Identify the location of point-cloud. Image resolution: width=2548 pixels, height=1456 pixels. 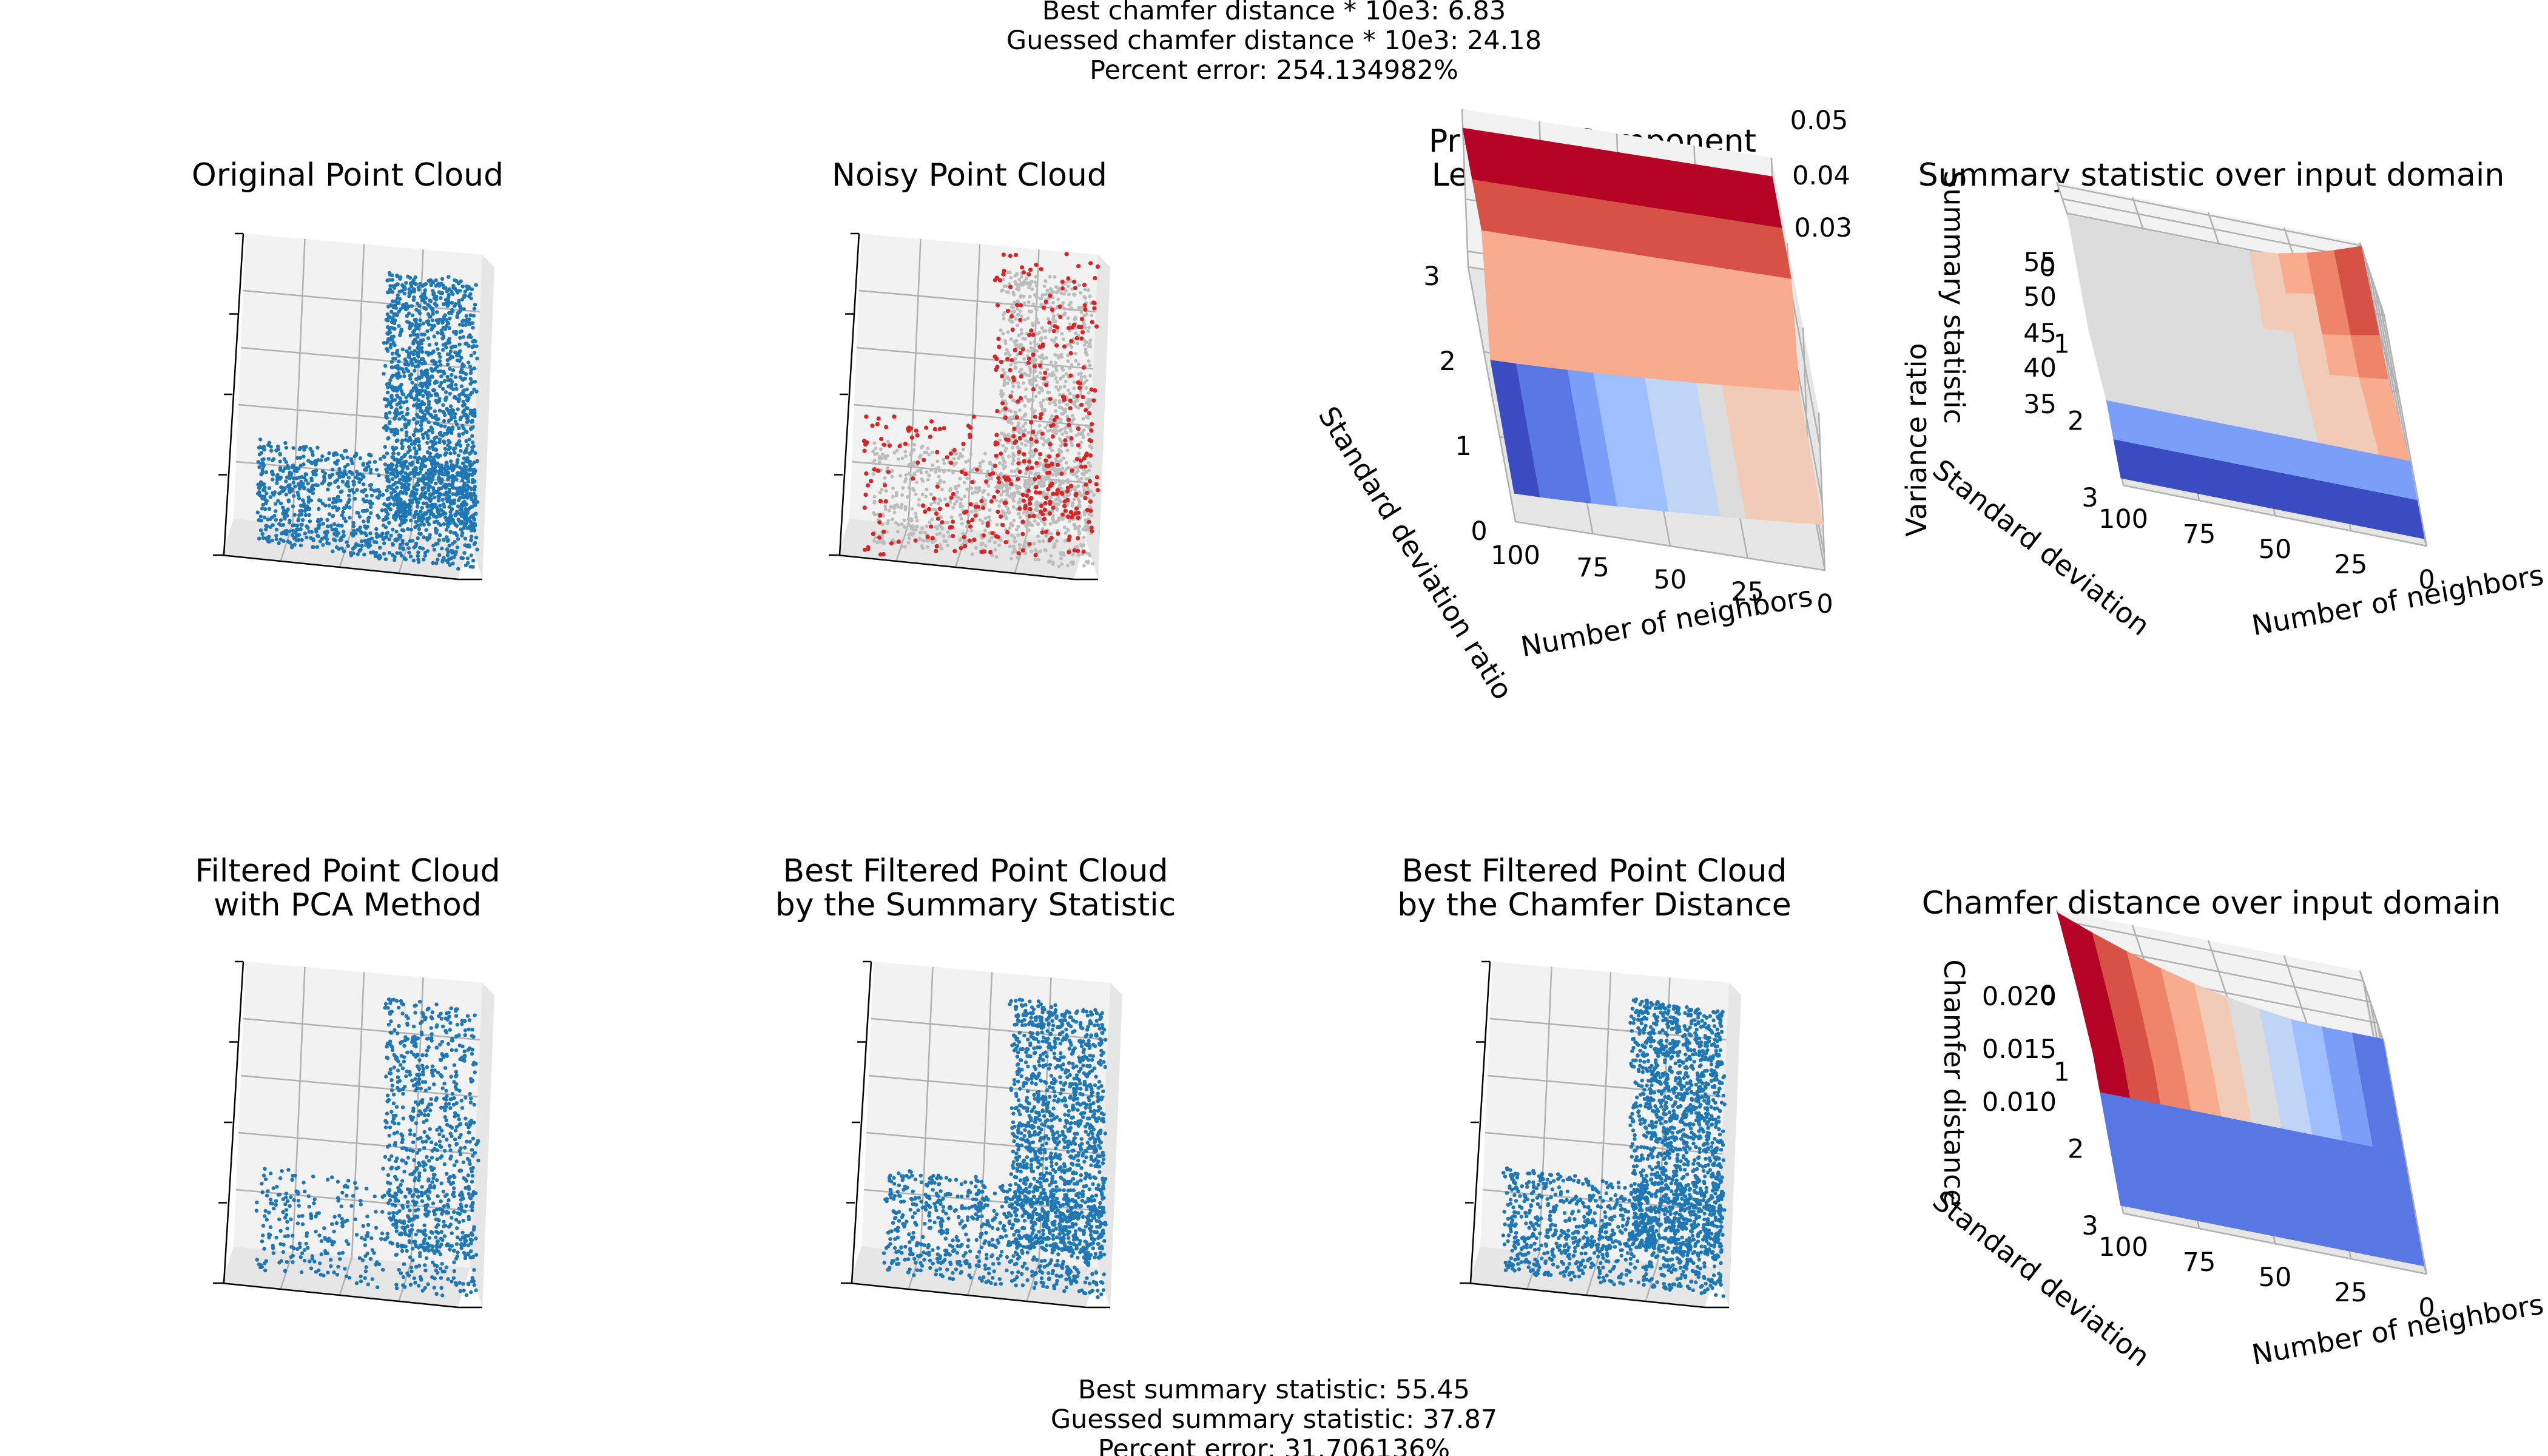
(367, 421).